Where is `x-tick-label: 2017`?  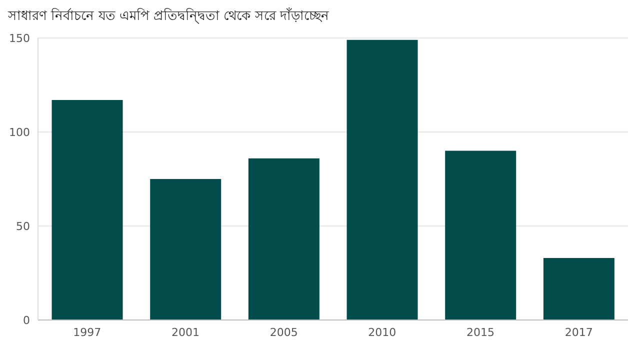
x-tick-label: 2017 is located at coordinates (578, 332).